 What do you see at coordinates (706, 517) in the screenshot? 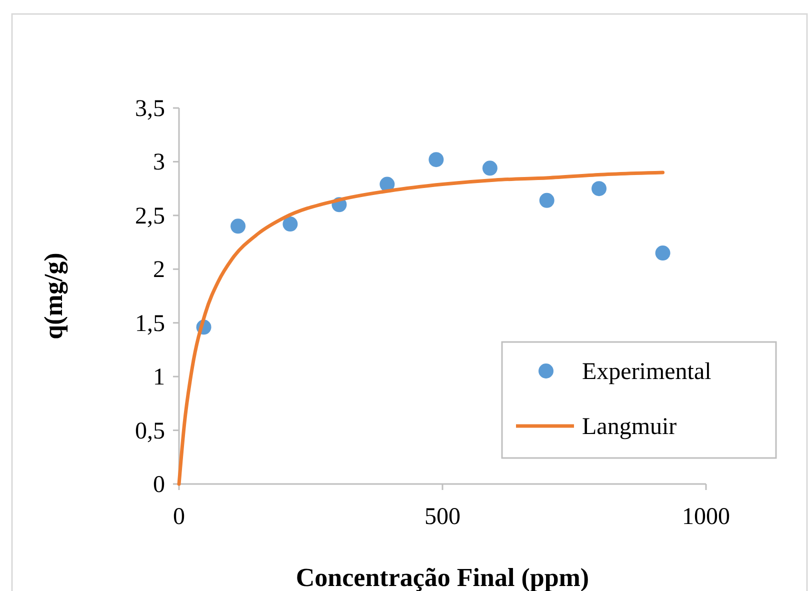
I see `x-tick-label: 1000` at bounding box center [706, 517].